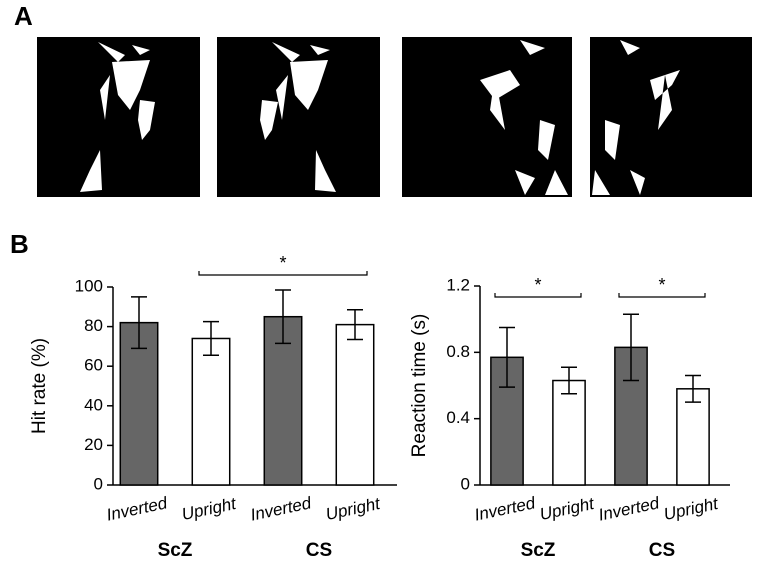  I want to click on y-tick-label: 40, so click(93, 404).